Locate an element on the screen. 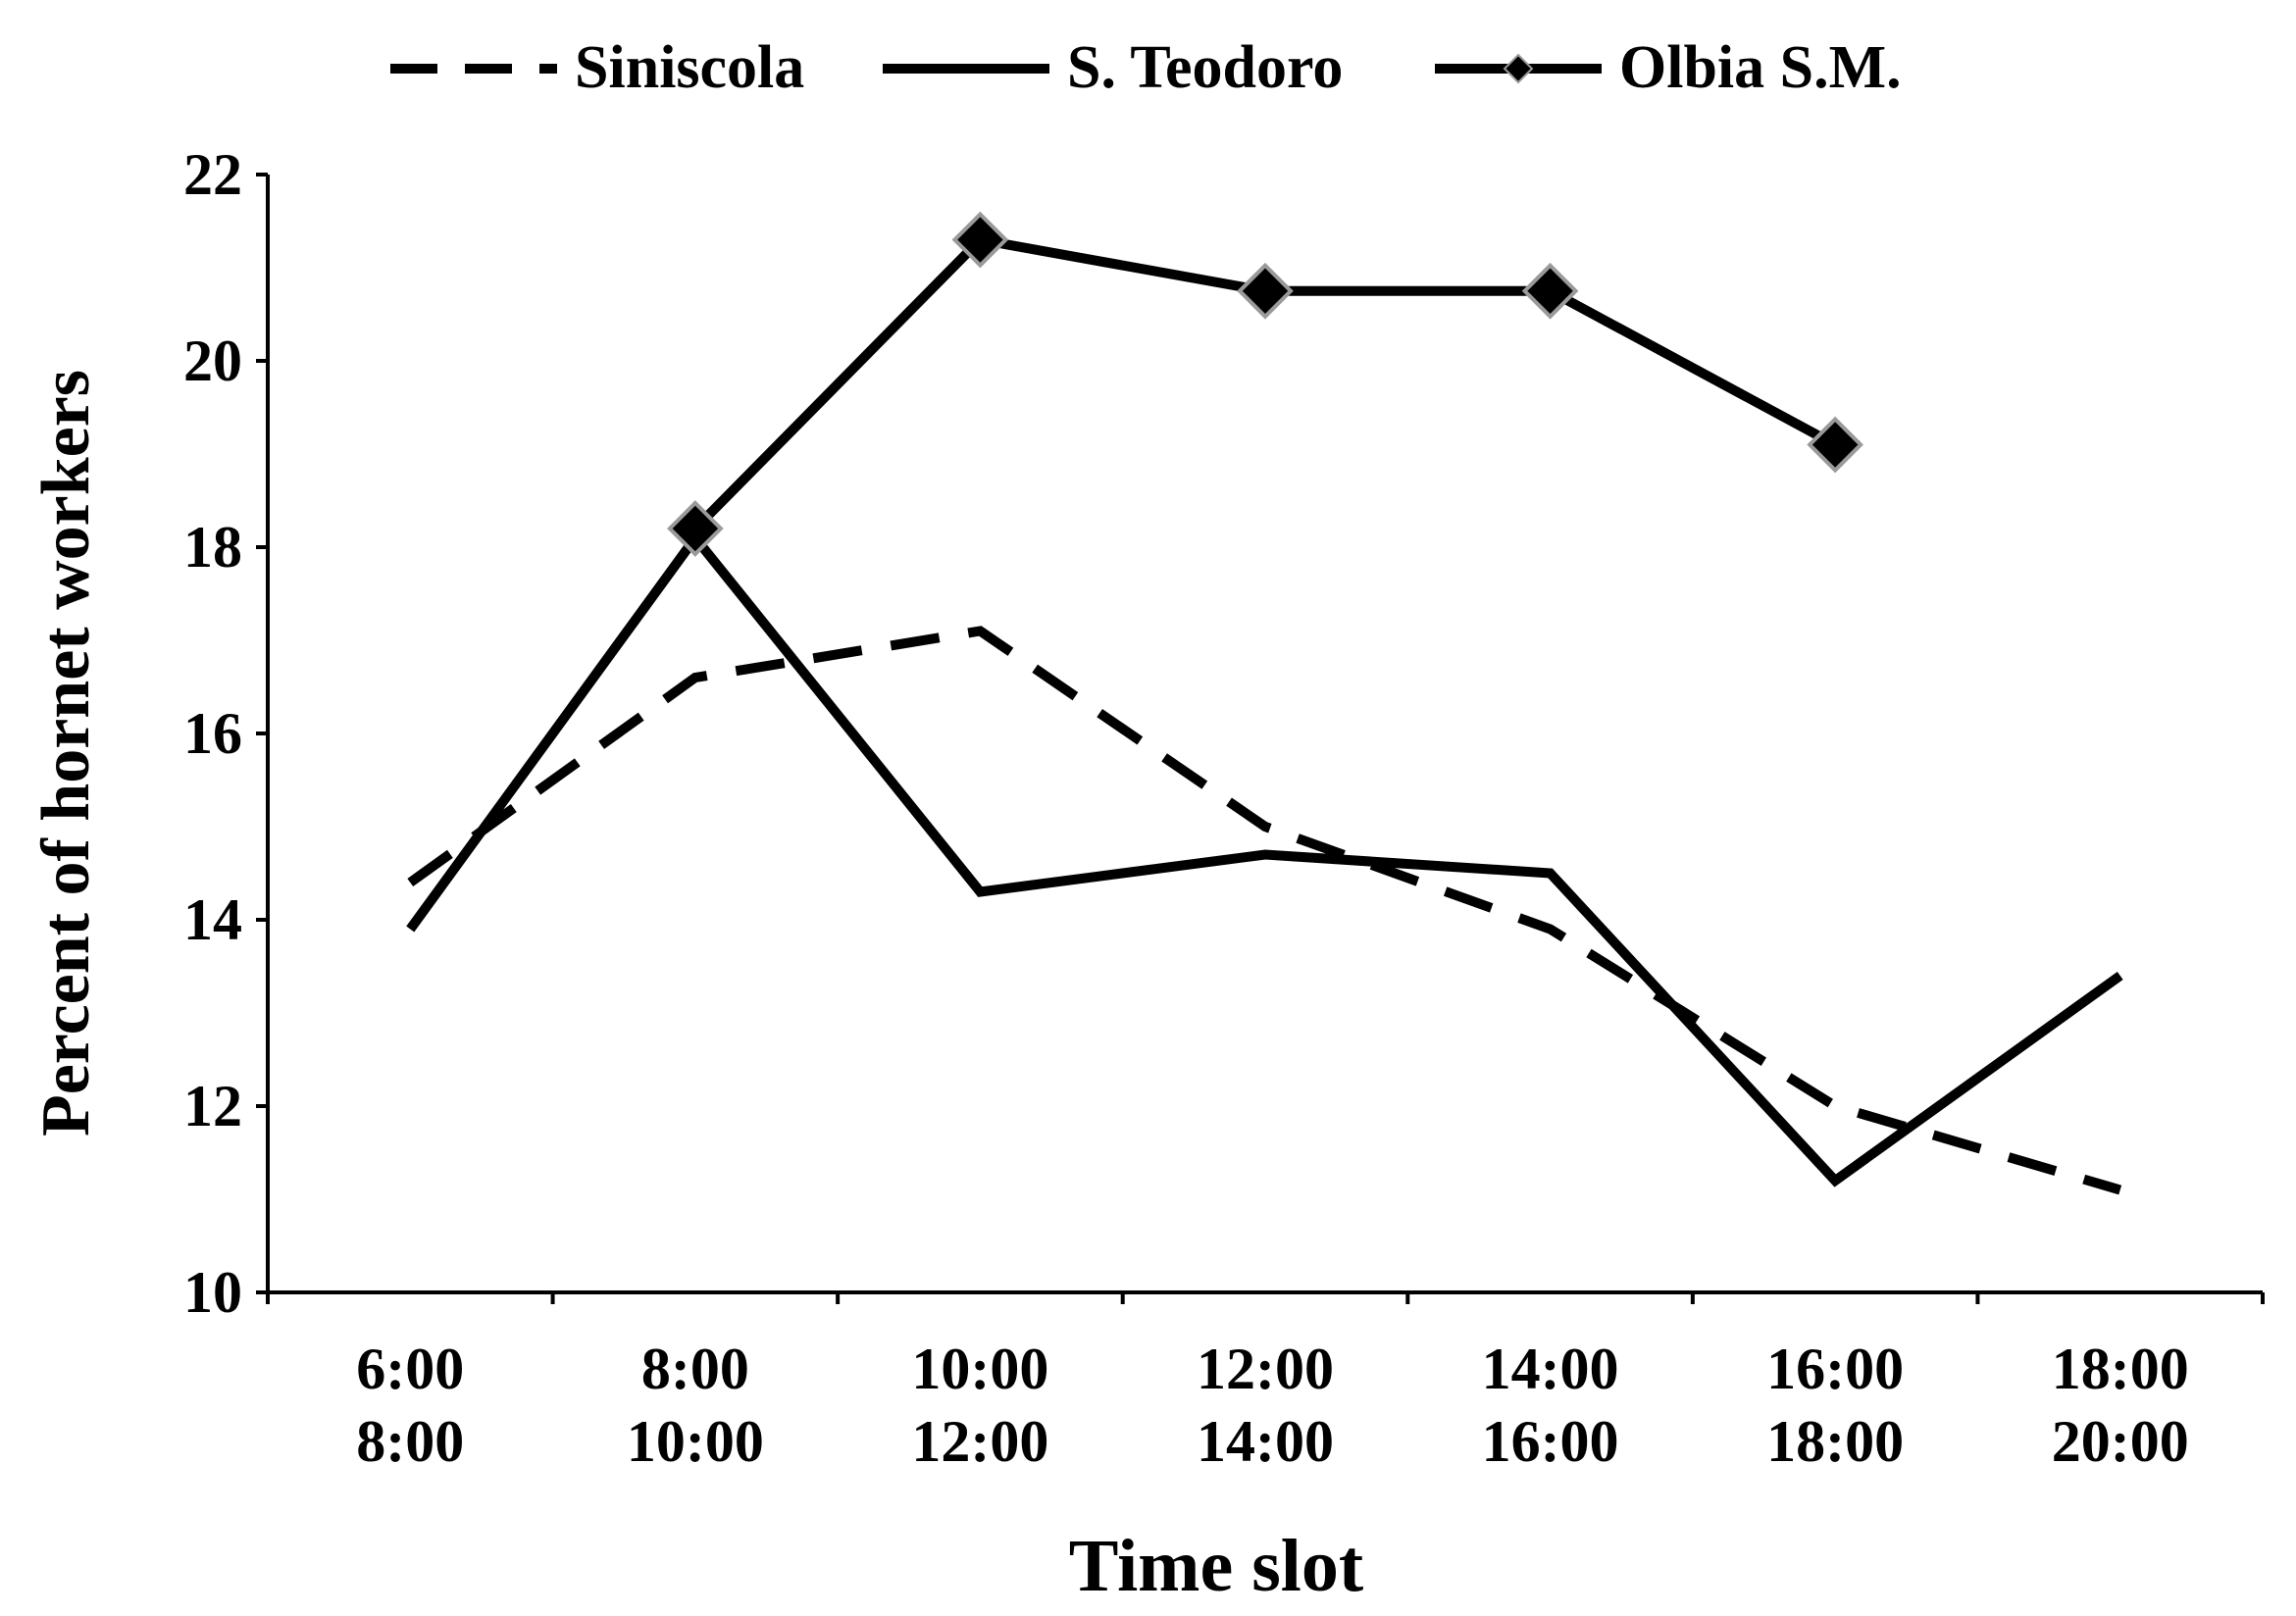  y-tick-label: 10 is located at coordinates (212, 1292).